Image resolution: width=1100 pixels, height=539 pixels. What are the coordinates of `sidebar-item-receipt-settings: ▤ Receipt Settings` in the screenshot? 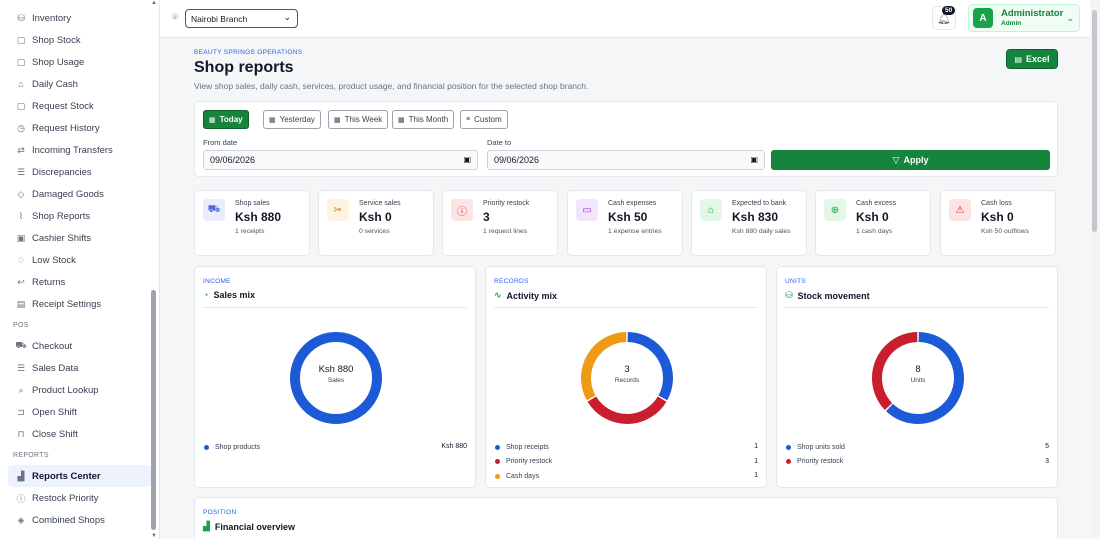 It's located at (75, 304).